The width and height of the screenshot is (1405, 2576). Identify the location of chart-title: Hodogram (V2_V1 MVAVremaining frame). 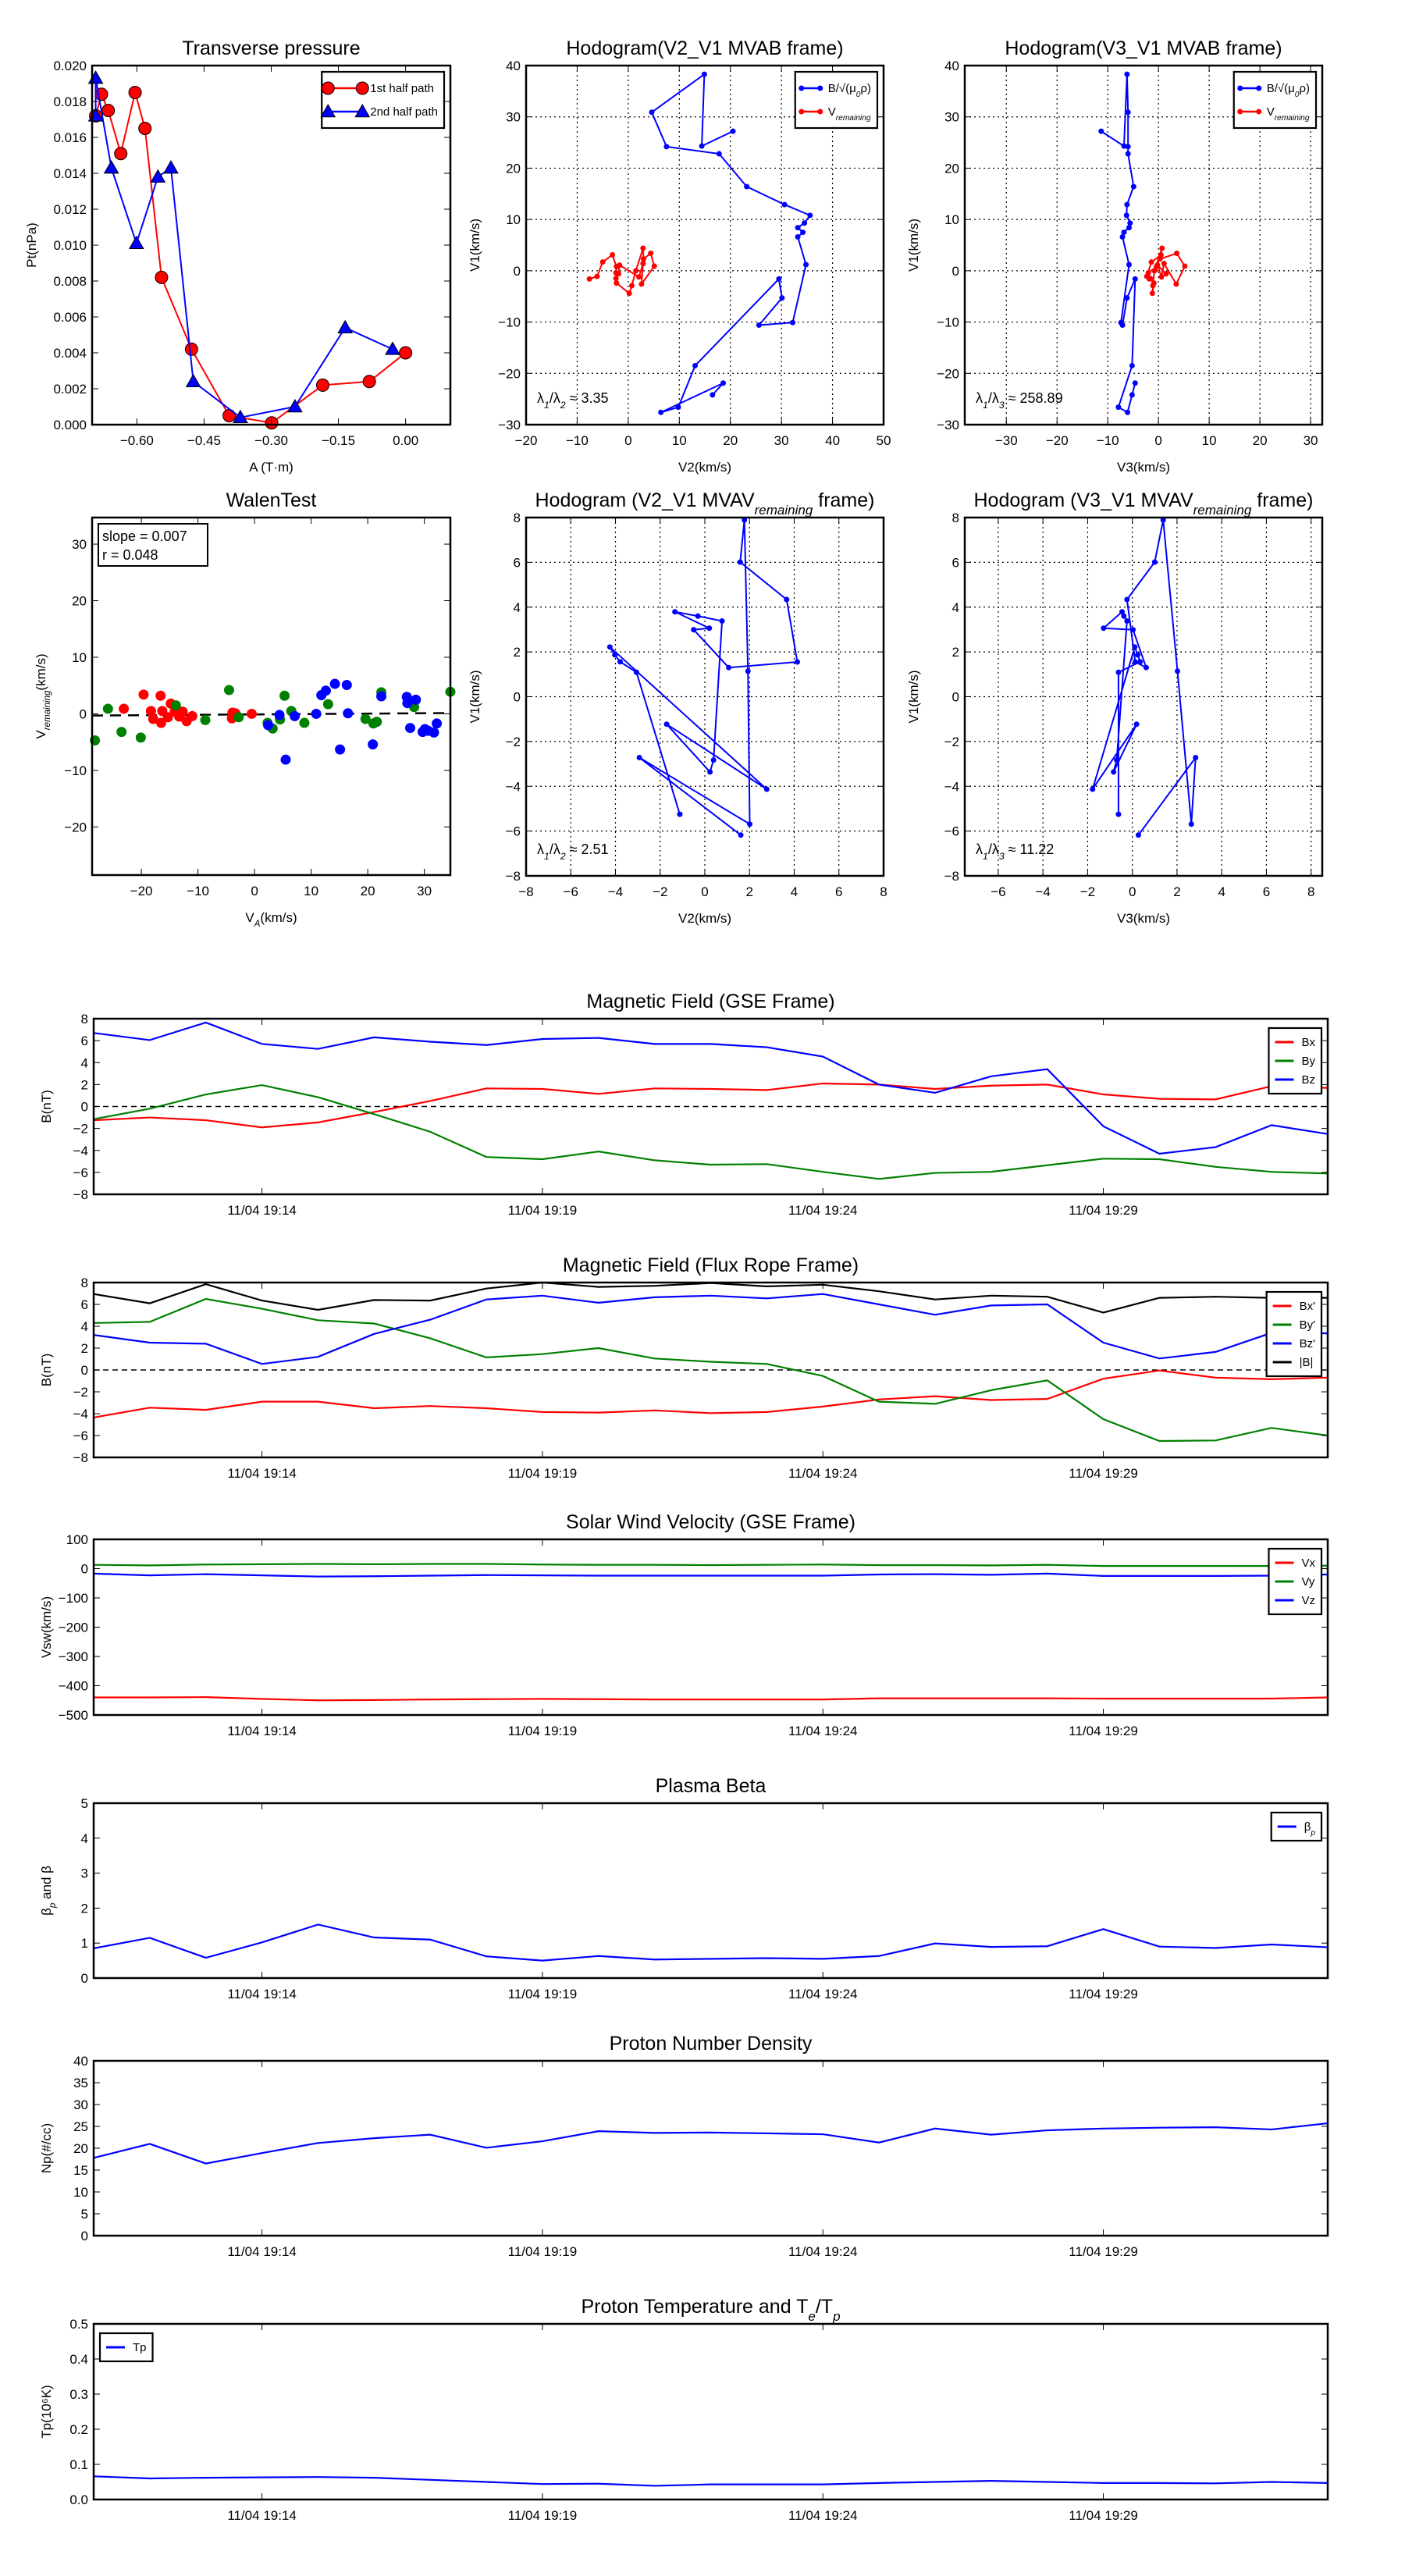
(705, 503).